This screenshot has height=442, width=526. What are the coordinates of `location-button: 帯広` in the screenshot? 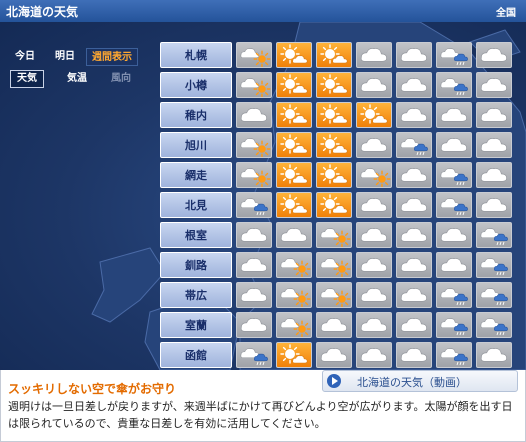 It's located at (196, 295).